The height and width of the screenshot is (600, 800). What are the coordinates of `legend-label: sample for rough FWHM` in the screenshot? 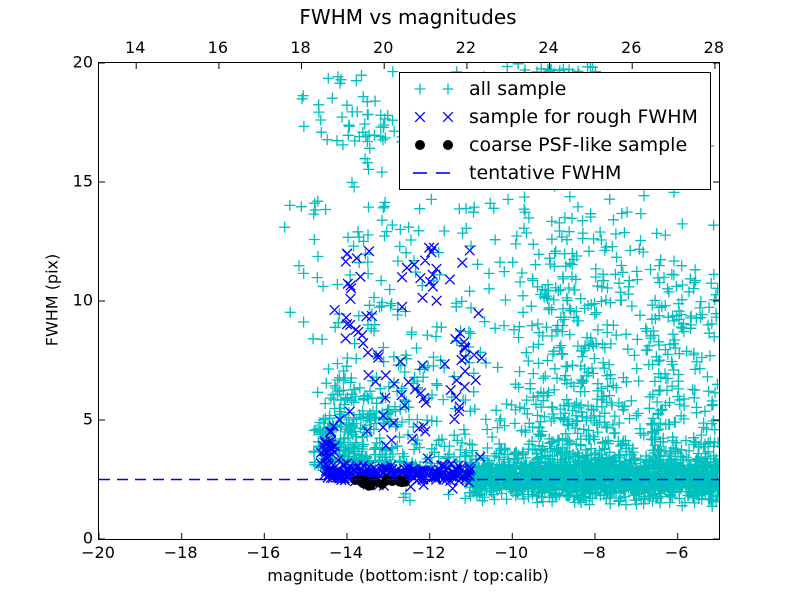 It's located at (583, 117).